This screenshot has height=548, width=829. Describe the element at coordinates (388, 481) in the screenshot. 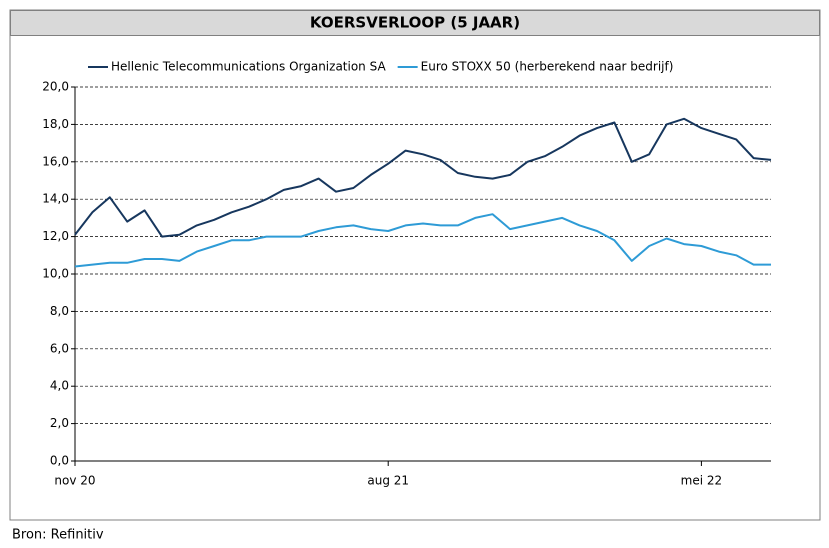

I see `x-tick-label: aug 21` at that location.